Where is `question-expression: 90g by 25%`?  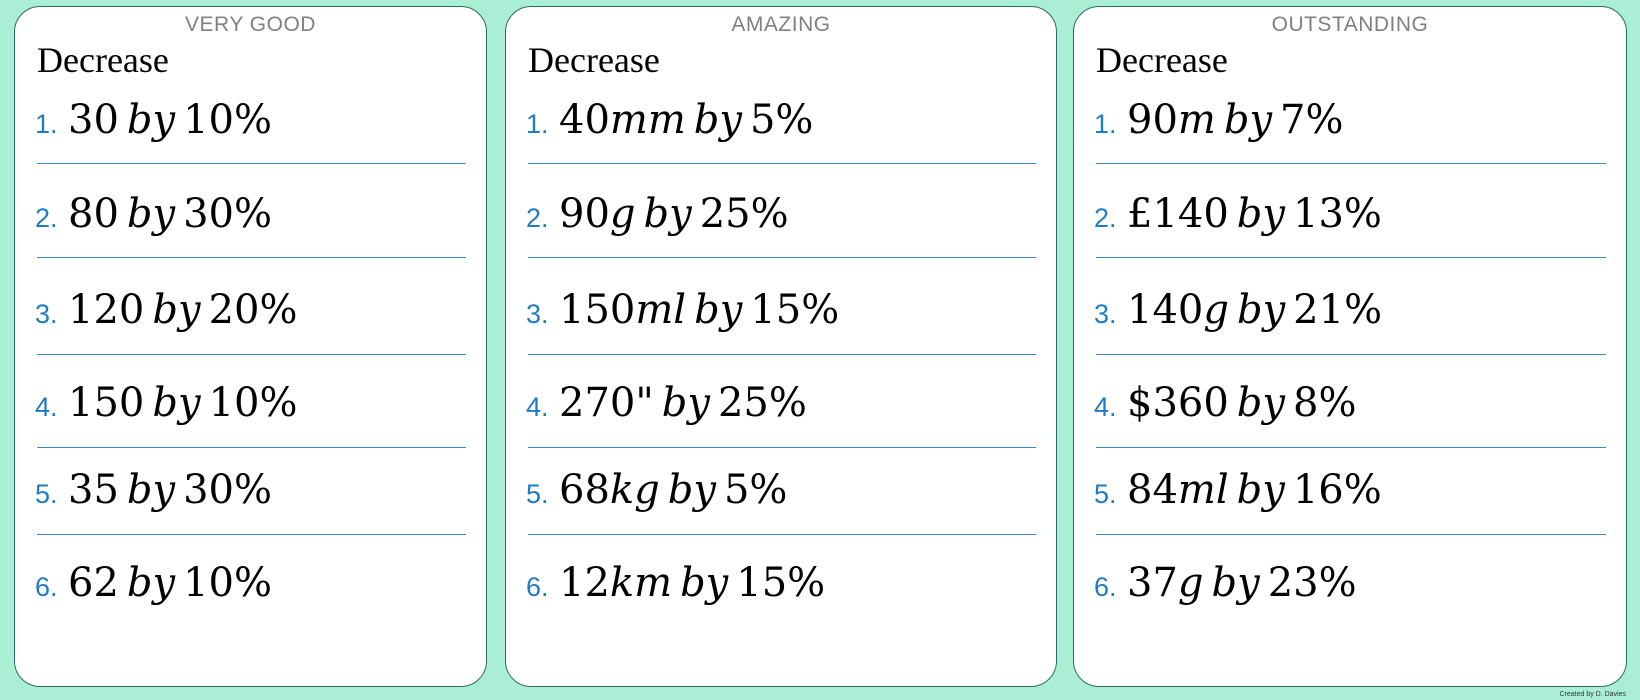
question-expression: 90g by 25% is located at coordinates (674, 214).